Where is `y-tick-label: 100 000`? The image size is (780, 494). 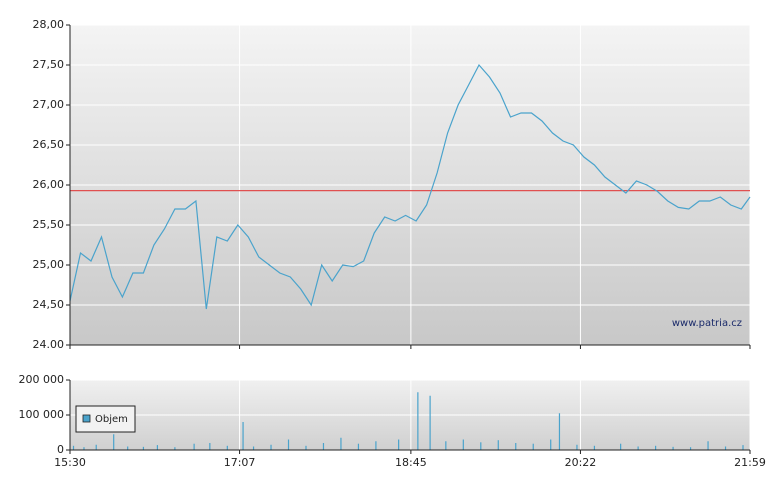
y-tick-label: 100 000 is located at coordinates (42, 414).